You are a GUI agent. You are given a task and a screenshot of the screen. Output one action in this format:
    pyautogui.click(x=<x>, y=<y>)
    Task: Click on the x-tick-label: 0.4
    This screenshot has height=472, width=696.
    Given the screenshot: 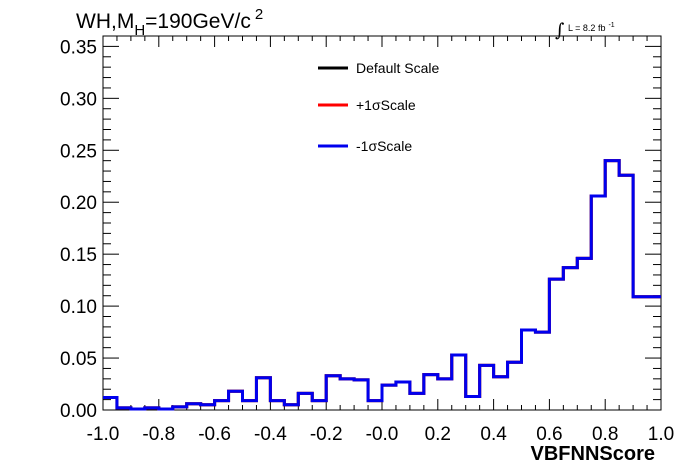 What is the action you would take?
    pyautogui.click(x=493, y=434)
    